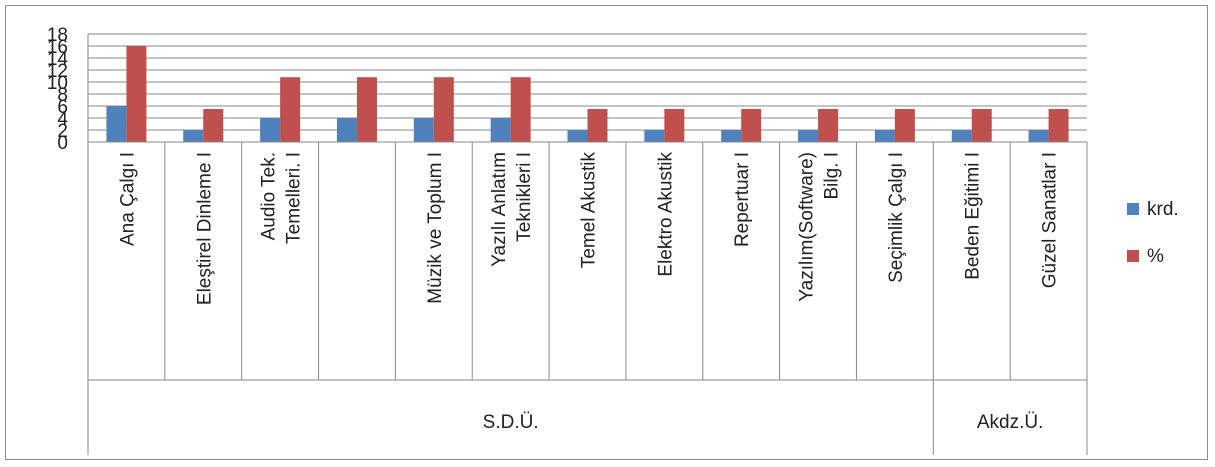 This screenshot has height=467, width=1215. What do you see at coordinates (973, 216) in the screenshot?
I see `x-tick-label: Beden Eğitimi I` at bounding box center [973, 216].